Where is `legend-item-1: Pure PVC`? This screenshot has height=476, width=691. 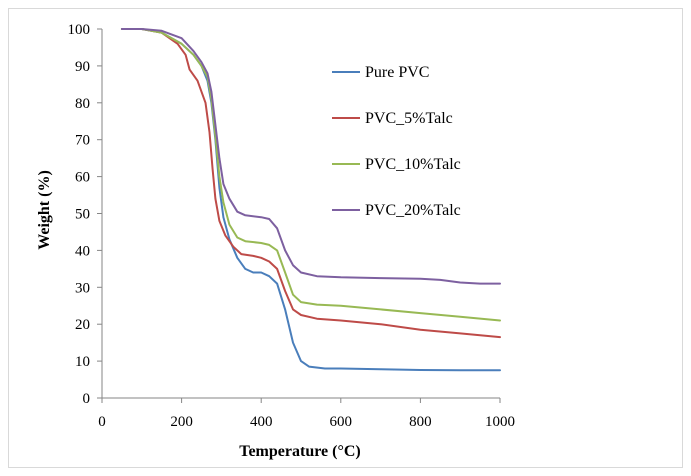
legend-item-1: Pure PVC is located at coordinates (380, 72).